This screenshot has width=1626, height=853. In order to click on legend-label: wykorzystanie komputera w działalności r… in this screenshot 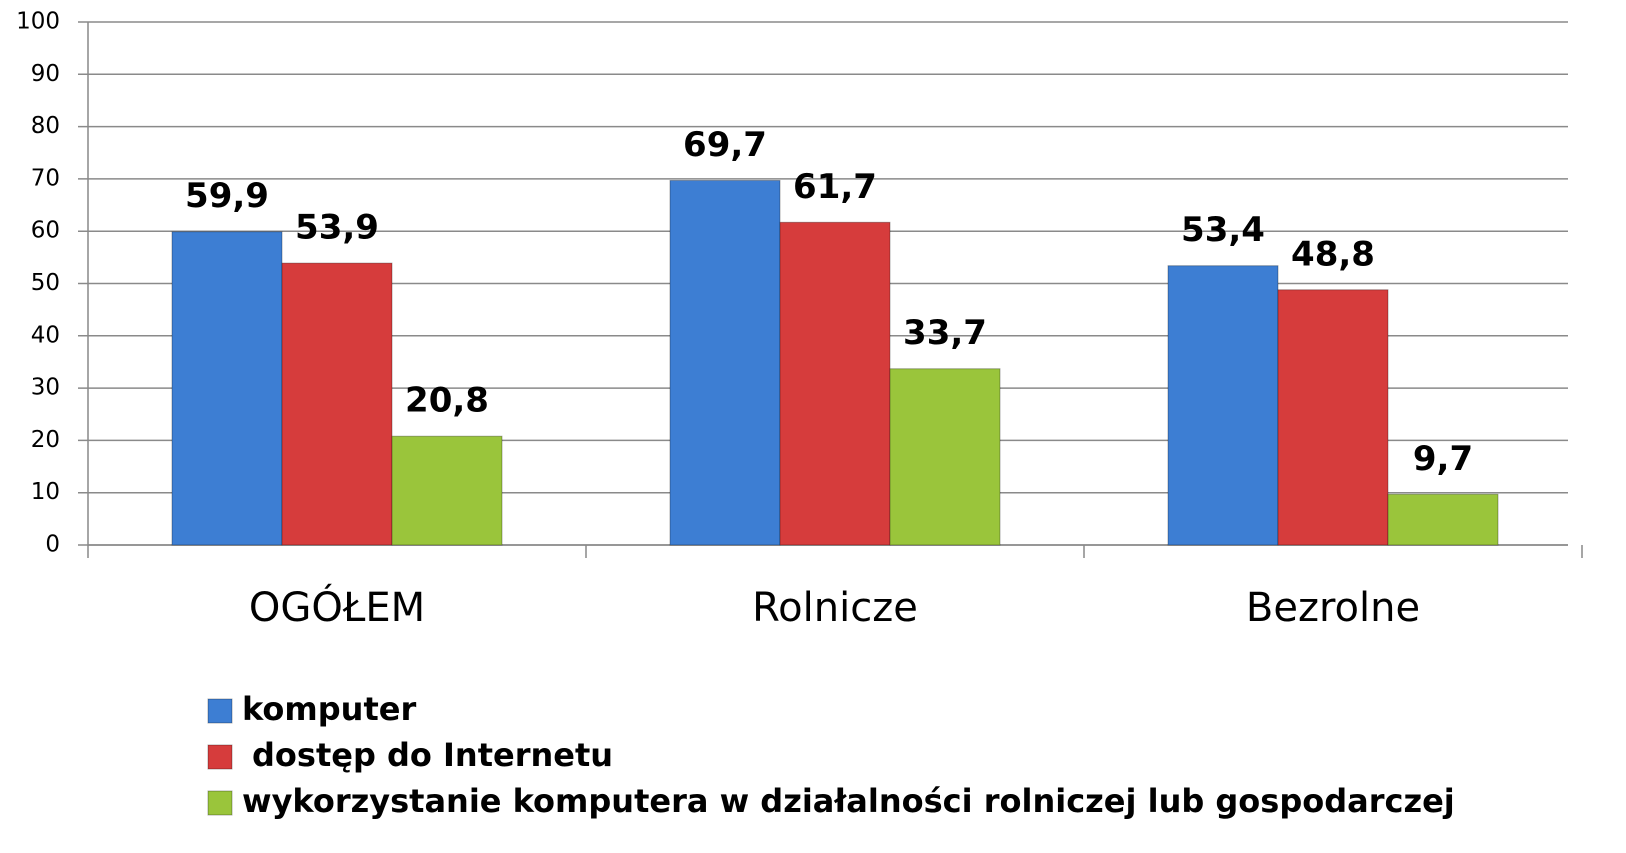, I will do `click(848, 801)`.